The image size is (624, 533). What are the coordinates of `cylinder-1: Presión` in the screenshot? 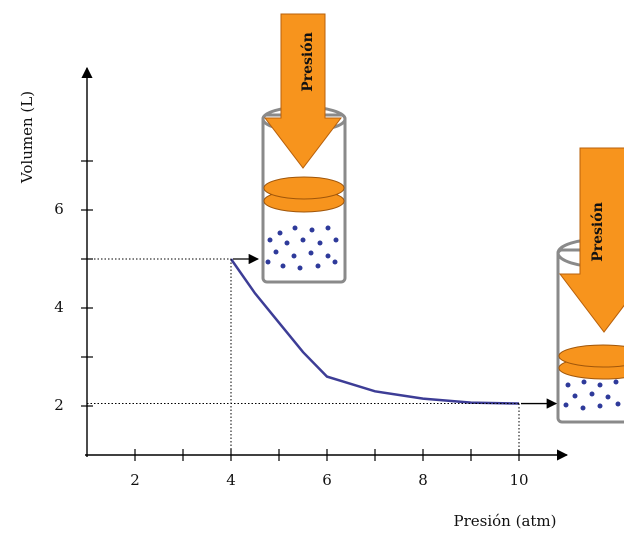 It's located at (304, 148).